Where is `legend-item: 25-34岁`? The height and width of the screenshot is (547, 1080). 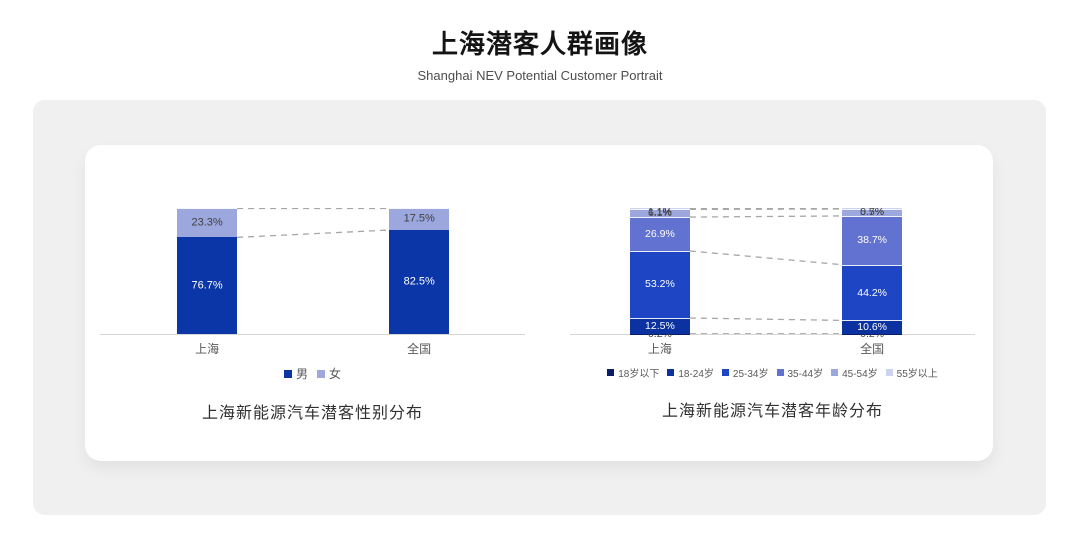 legend-item: 25-34岁 is located at coordinates (745, 372).